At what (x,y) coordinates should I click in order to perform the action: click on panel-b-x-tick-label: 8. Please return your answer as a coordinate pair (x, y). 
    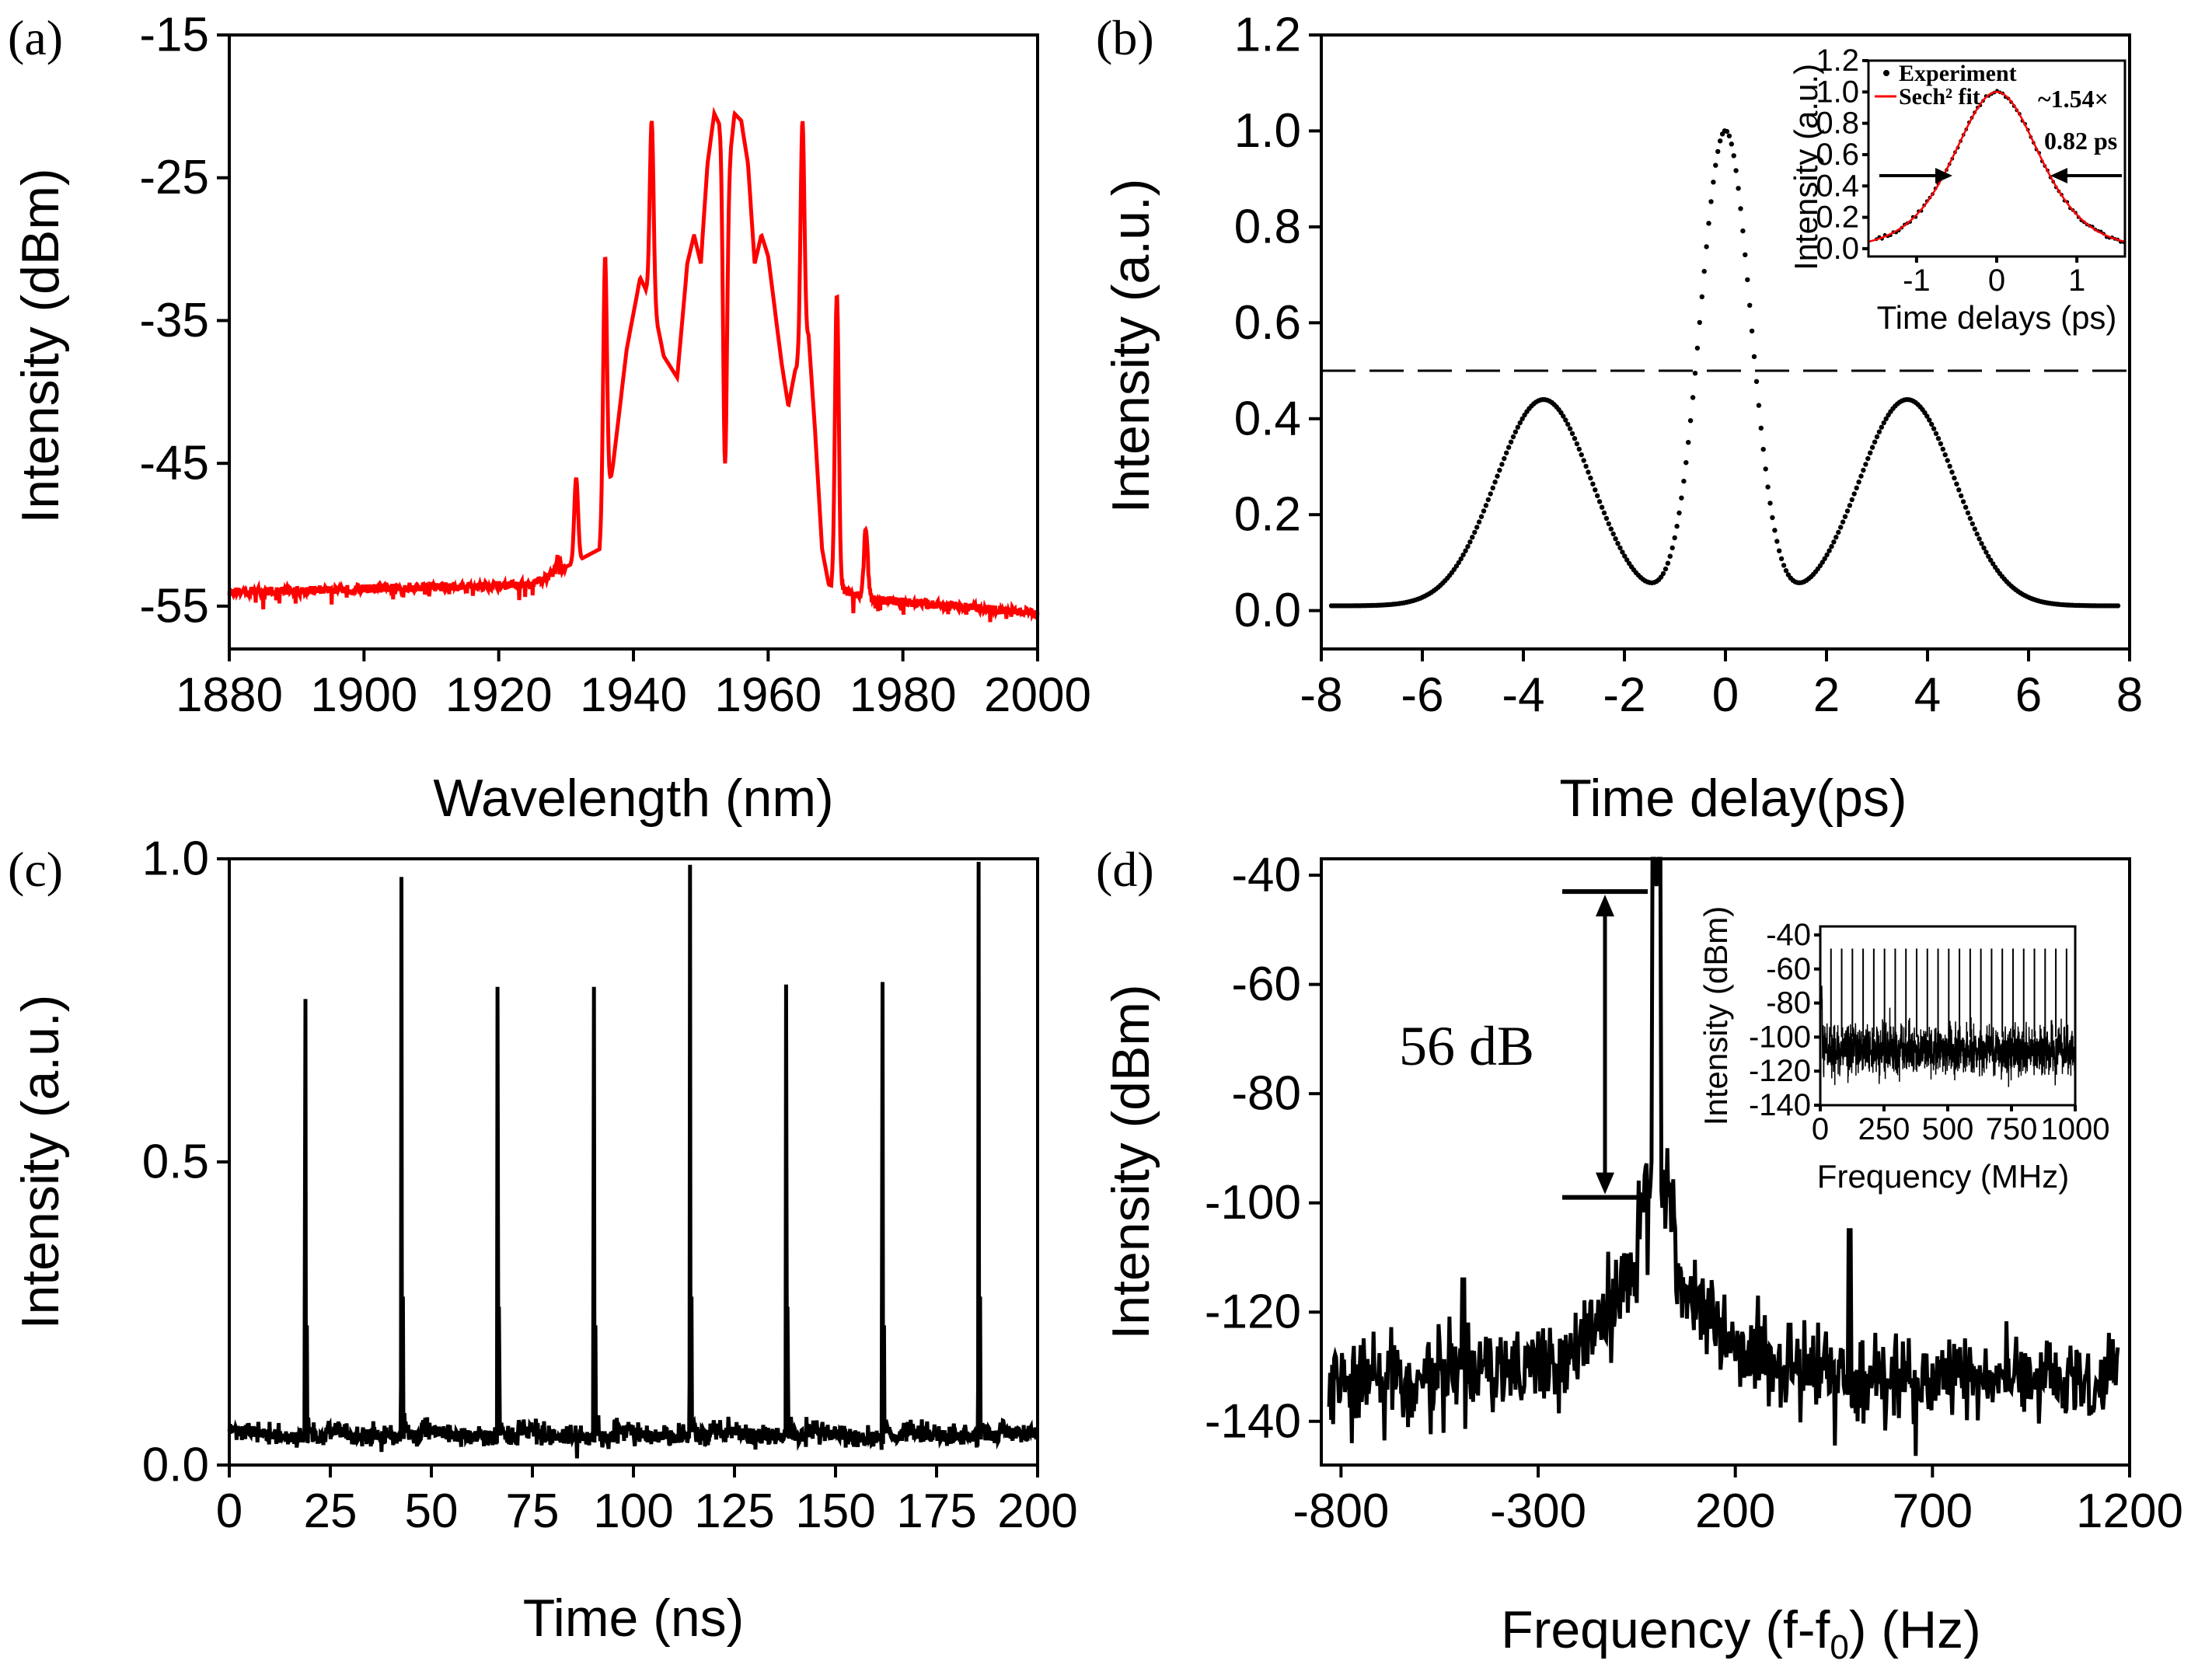
    Looking at the image, I should click on (2129, 695).